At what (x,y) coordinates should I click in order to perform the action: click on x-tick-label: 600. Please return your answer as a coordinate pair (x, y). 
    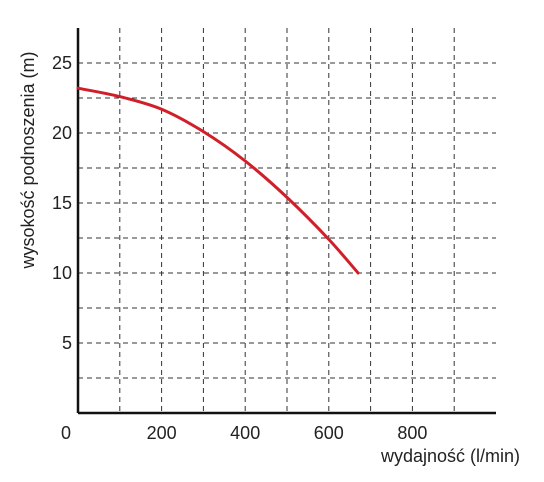
    Looking at the image, I should click on (329, 433).